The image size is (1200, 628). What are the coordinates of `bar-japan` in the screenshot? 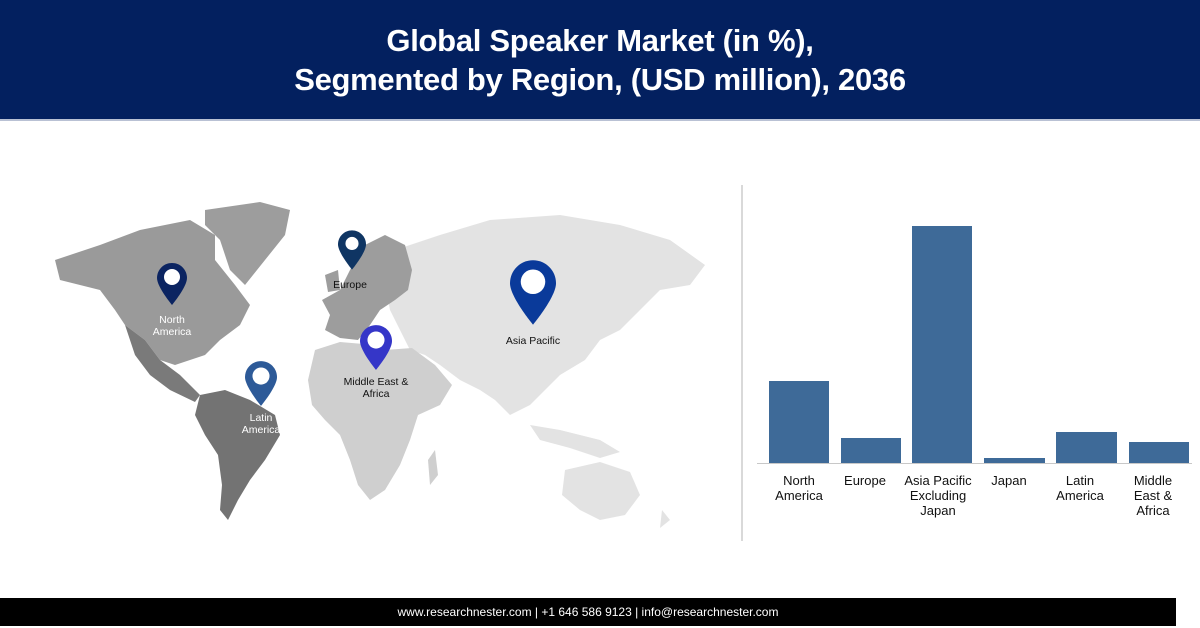 It's located at (1014, 460).